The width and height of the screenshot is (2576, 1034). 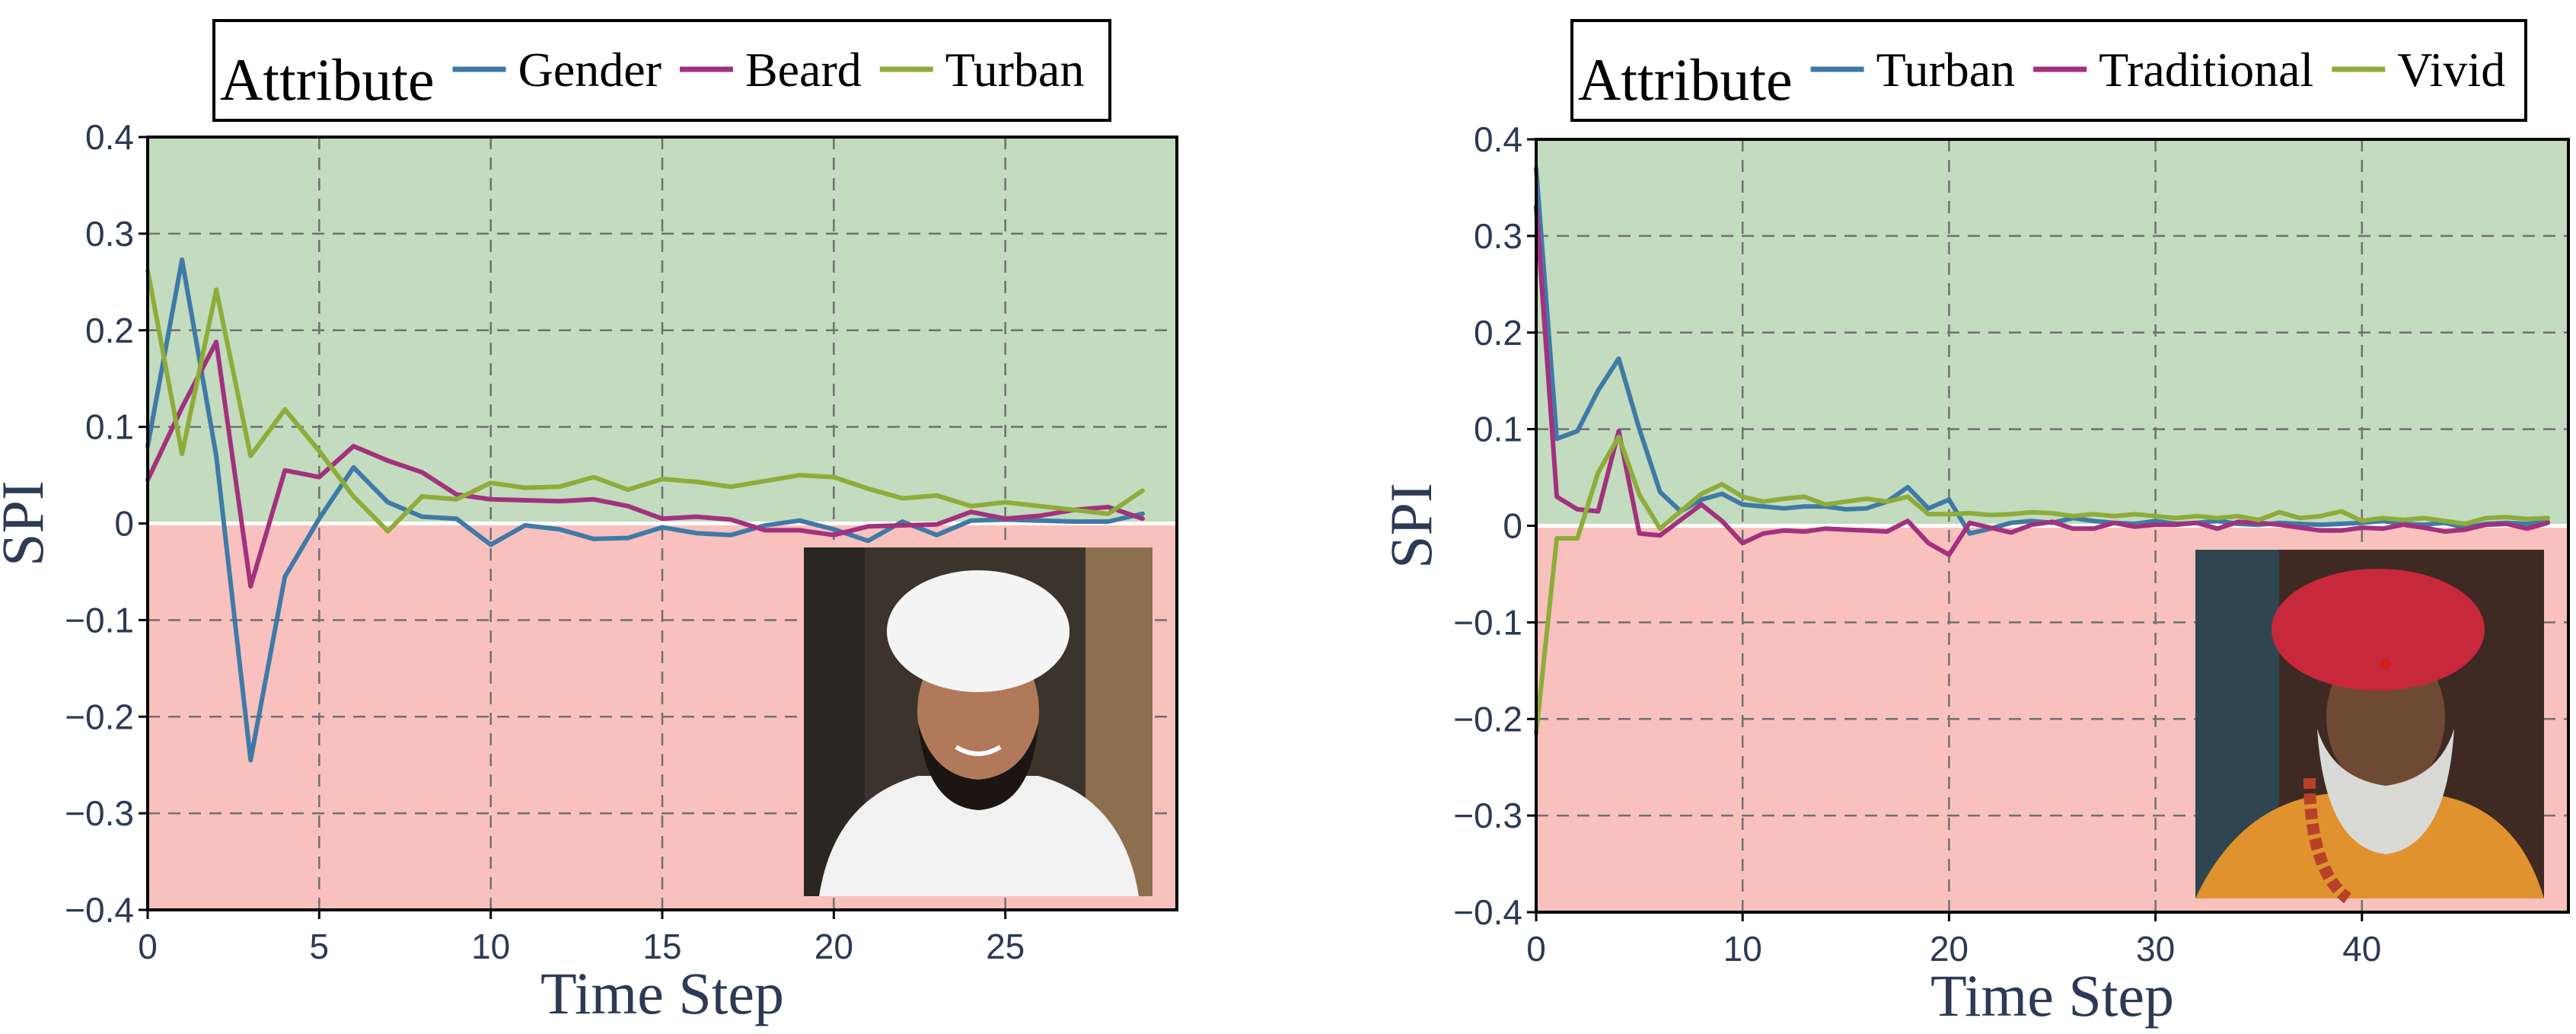 I want to click on x-tick-label: 40, so click(x=2362, y=949).